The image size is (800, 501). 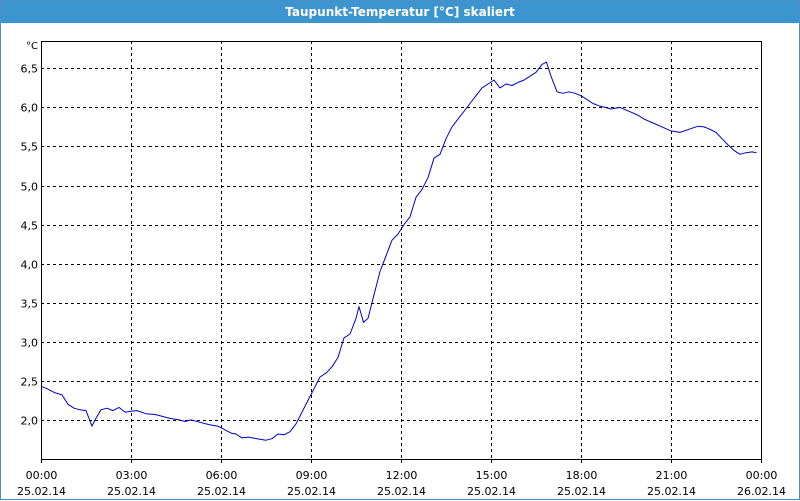 I want to click on y-tick-label: 2,0, so click(x=30, y=421).